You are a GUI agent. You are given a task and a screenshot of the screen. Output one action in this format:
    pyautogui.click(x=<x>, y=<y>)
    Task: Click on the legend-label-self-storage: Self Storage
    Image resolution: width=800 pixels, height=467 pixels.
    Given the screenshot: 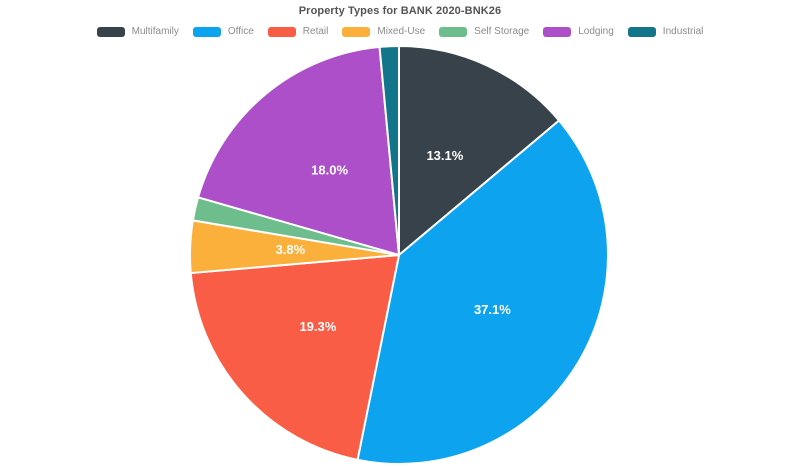 What is the action you would take?
    pyautogui.click(x=502, y=31)
    